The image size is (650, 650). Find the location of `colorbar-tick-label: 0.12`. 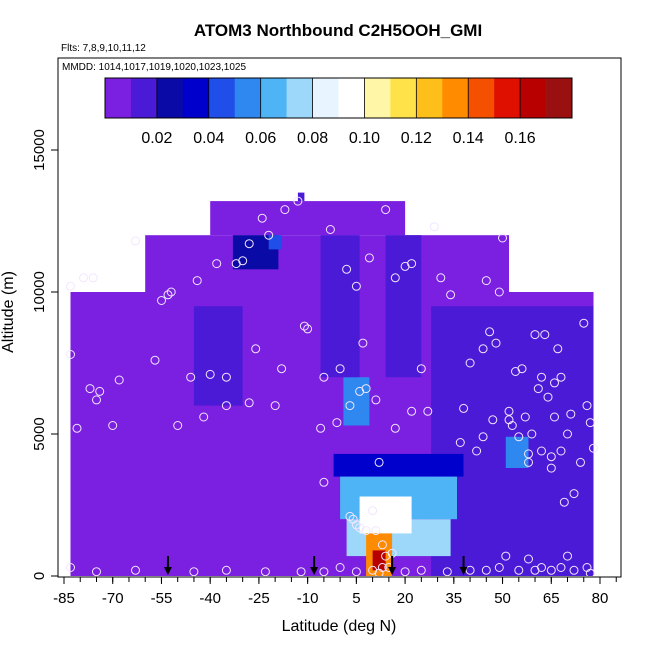

colorbar-tick-label: 0.12 is located at coordinates (416, 138).